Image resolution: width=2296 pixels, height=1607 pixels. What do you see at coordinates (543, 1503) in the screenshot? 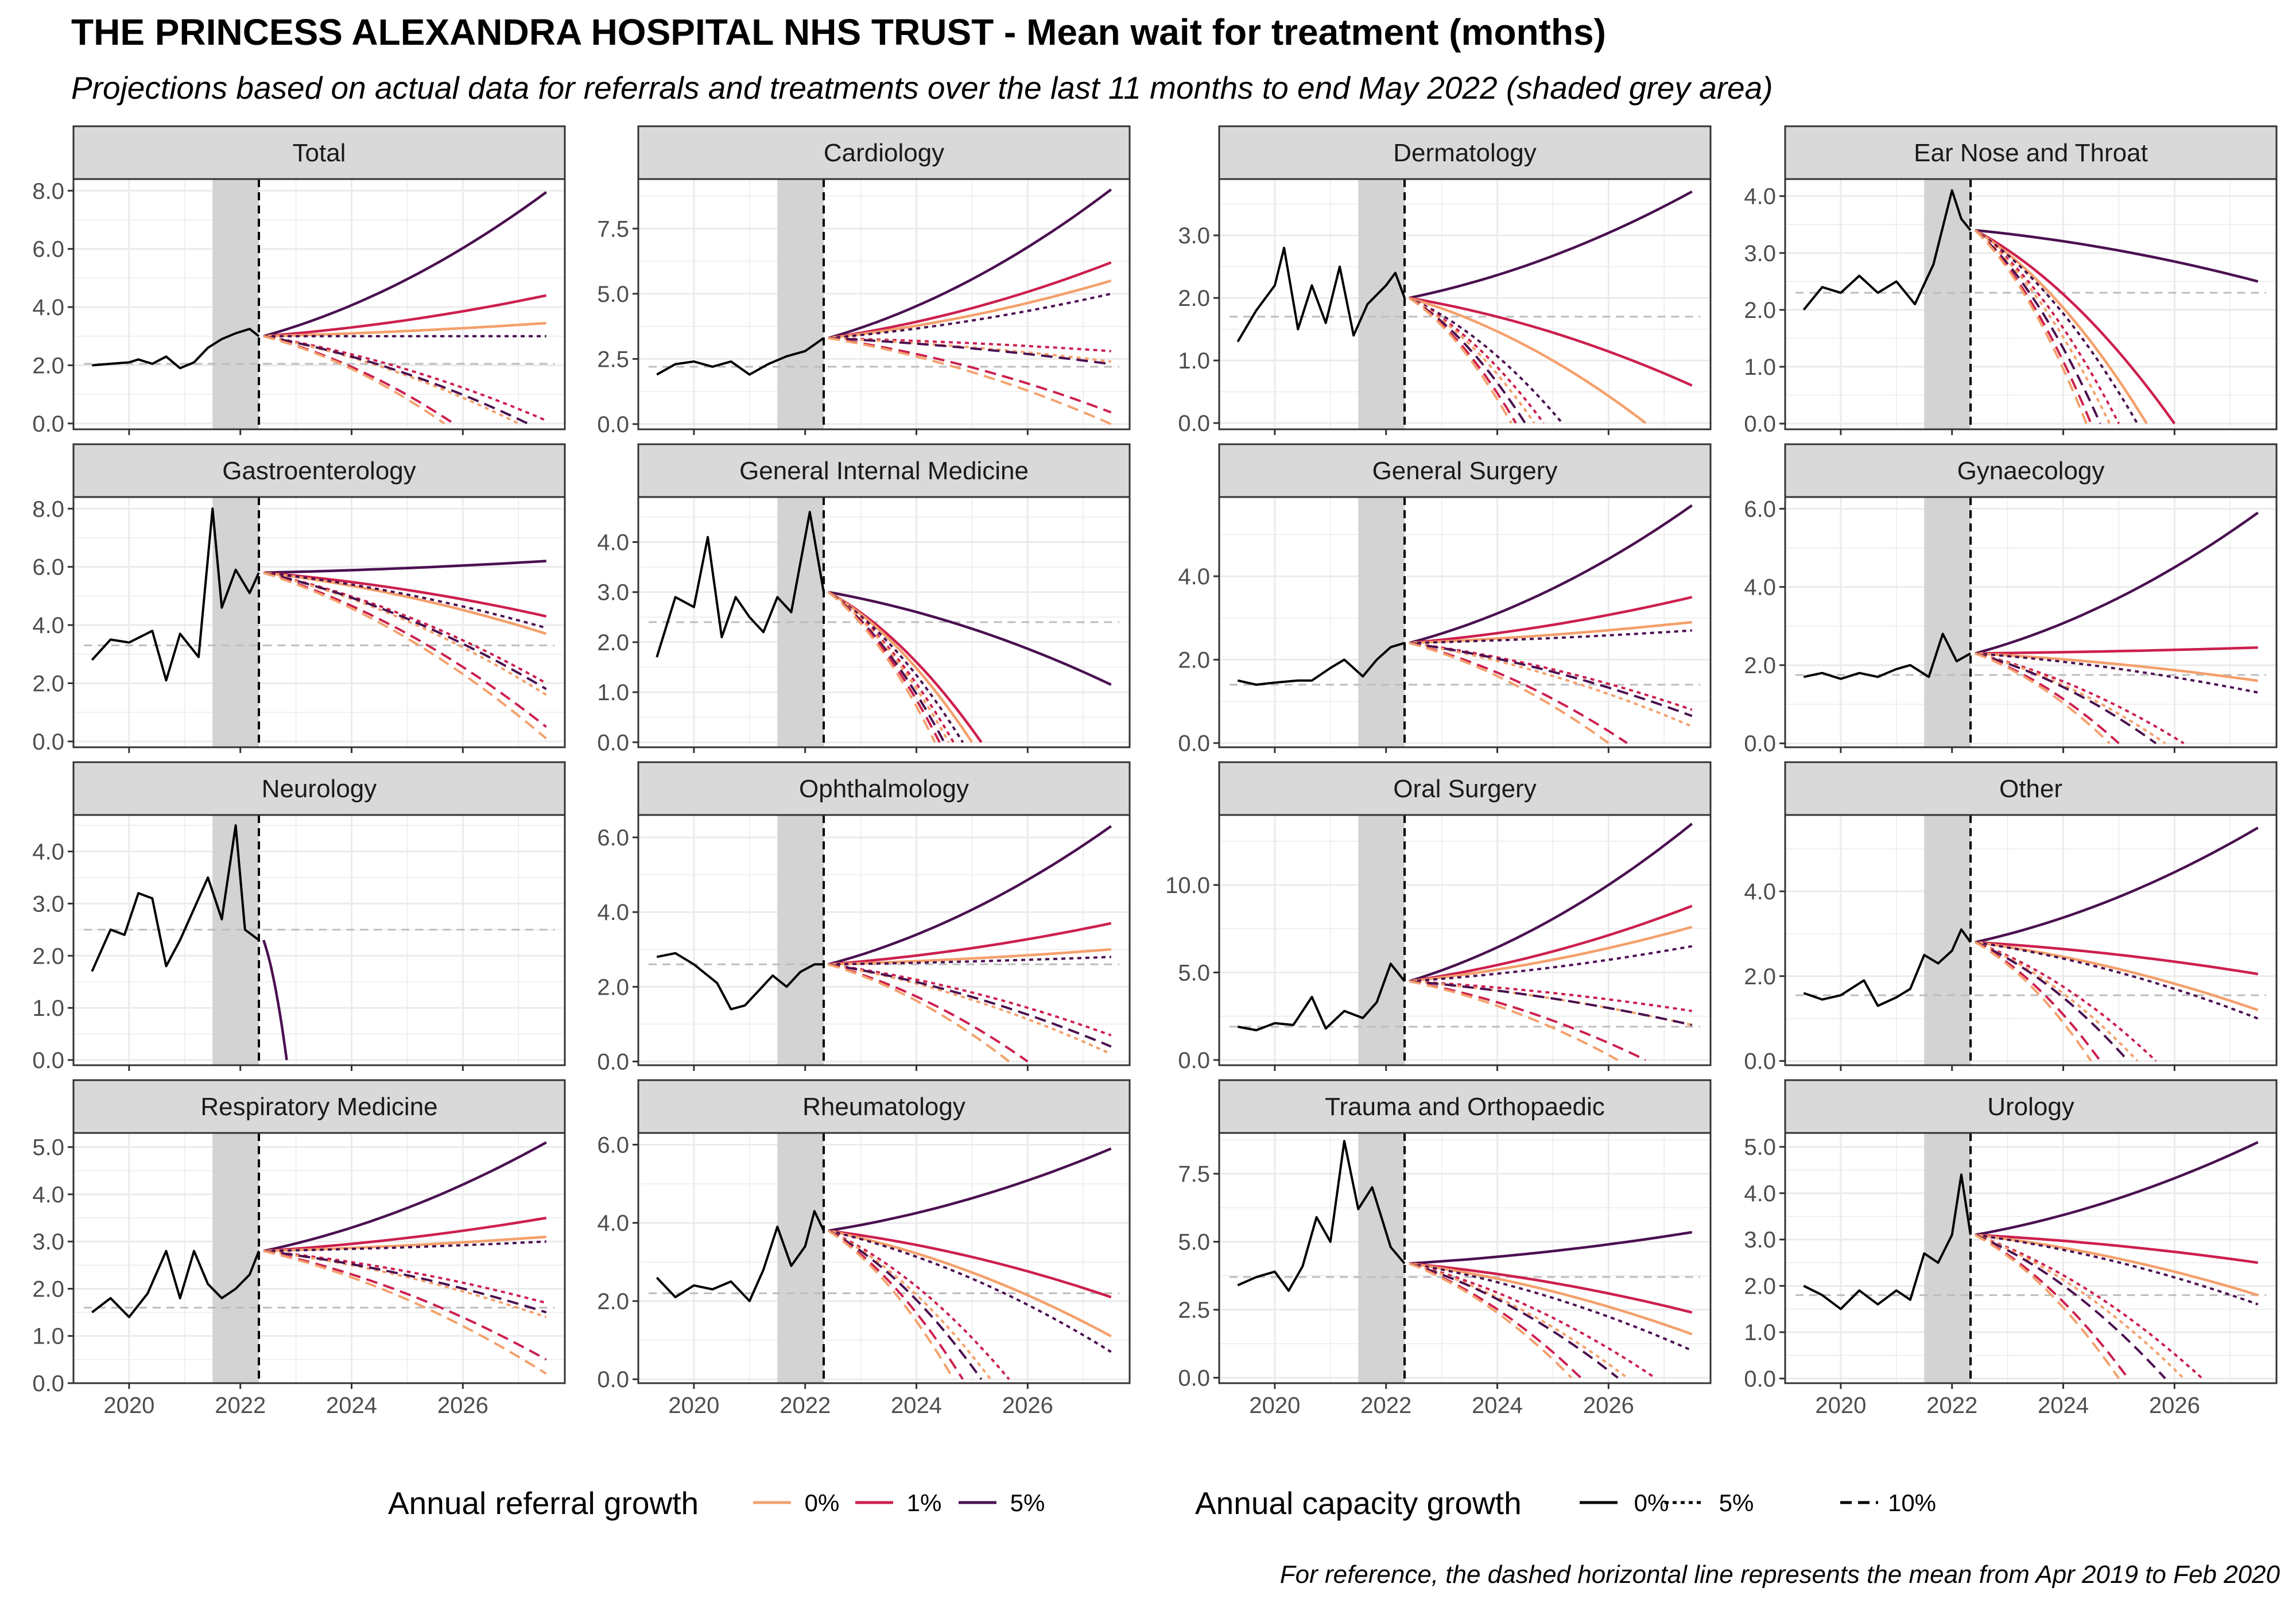
I see `legend-referral-title: Annual referral growth` at bounding box center [543, 1503].